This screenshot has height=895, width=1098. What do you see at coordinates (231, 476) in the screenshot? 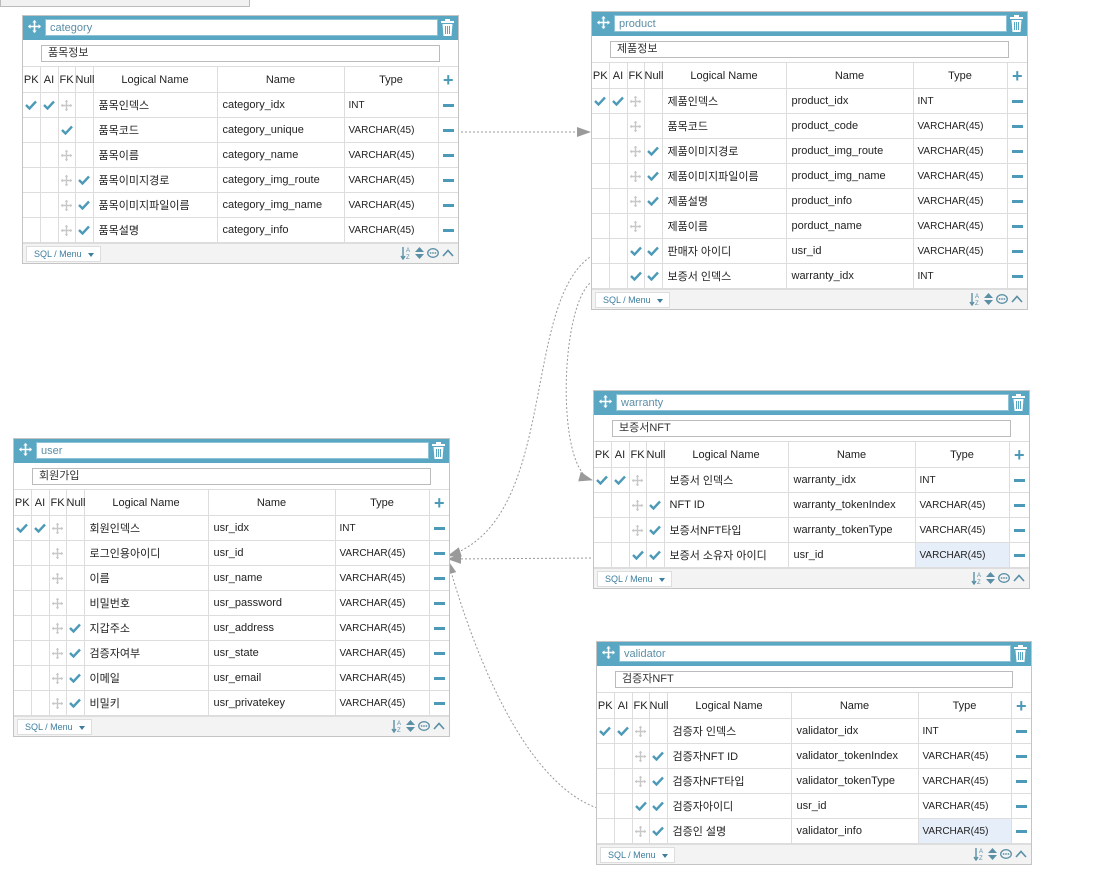
I see `table-comment-input: 회원가입` at bounding box center [231, 476].